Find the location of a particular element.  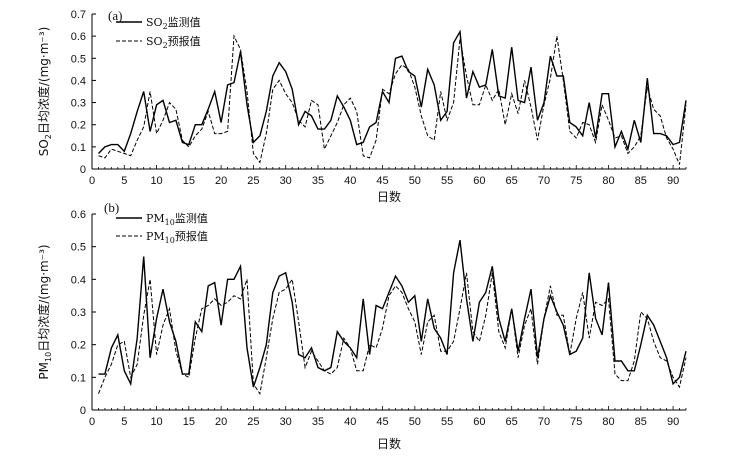

y-tick-label: 0.7 is located at coordinates (78, 15).